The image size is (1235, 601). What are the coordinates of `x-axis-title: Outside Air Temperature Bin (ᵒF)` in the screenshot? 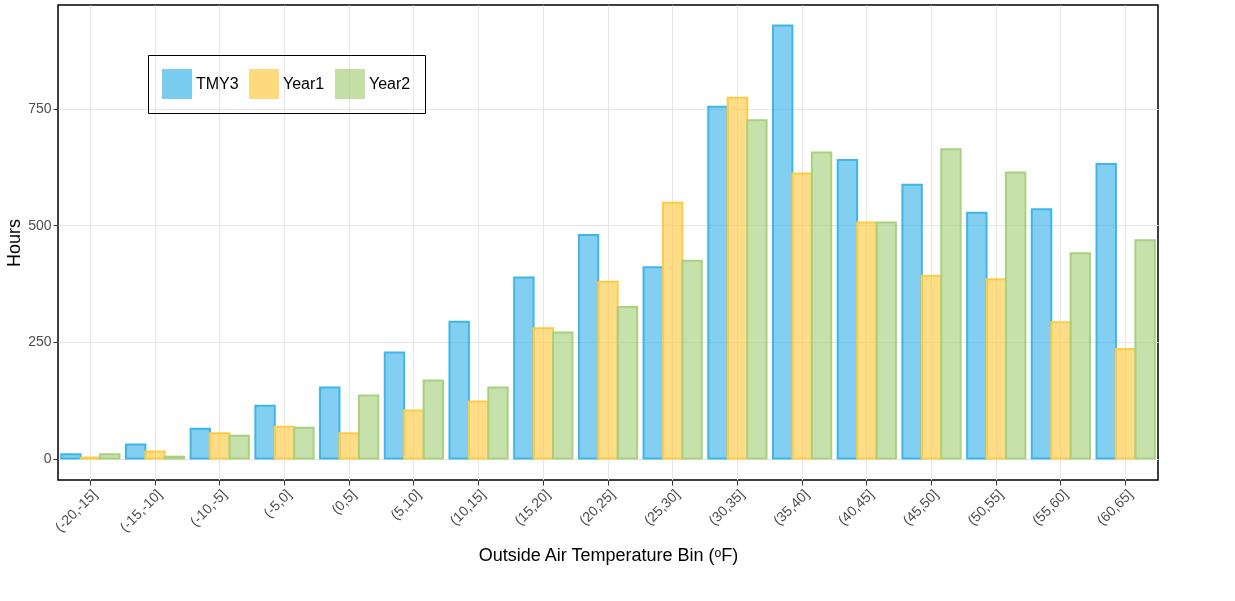 It's located at (608, 554).